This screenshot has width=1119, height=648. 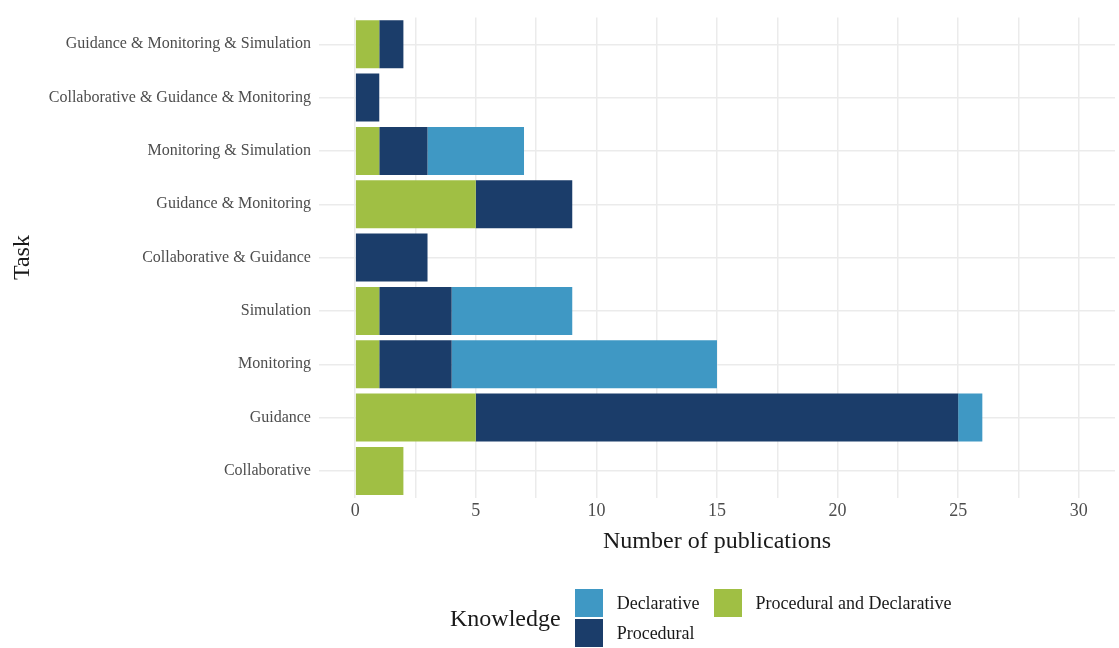 What do you see at coordinates (179, 96) in the screenshot?
I see `y-tick-label: Collaborative & Guidance & Monitoring` at bounding box center [179, 96].